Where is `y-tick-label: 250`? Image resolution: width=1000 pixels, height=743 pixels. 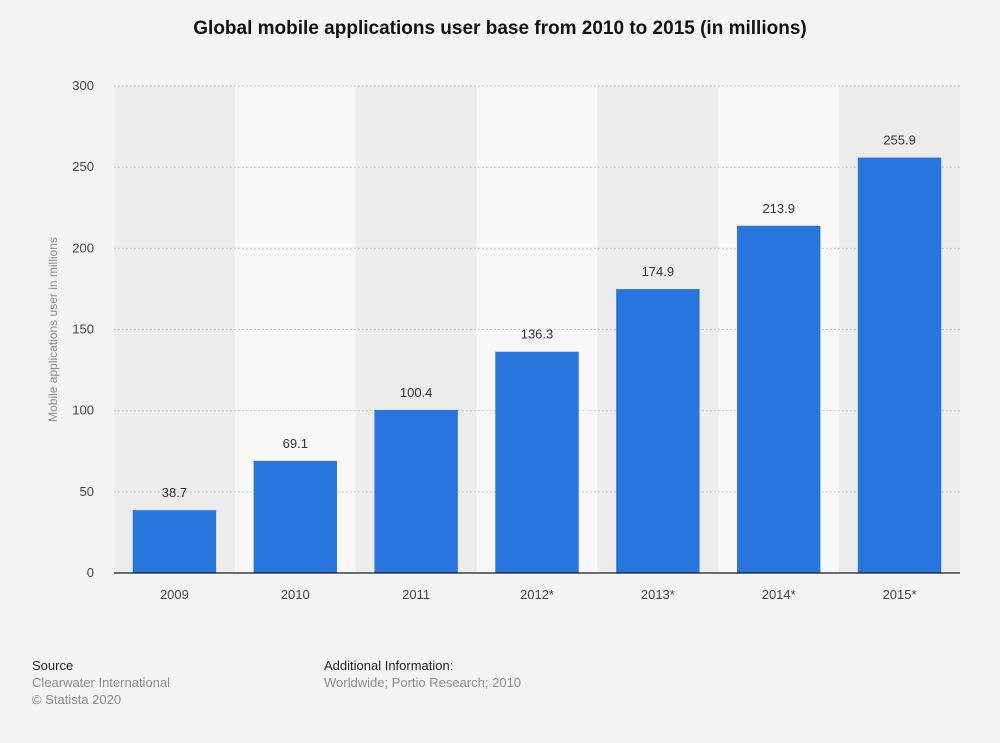
y-tick-label: 250 is located at coordinates (83, 166).